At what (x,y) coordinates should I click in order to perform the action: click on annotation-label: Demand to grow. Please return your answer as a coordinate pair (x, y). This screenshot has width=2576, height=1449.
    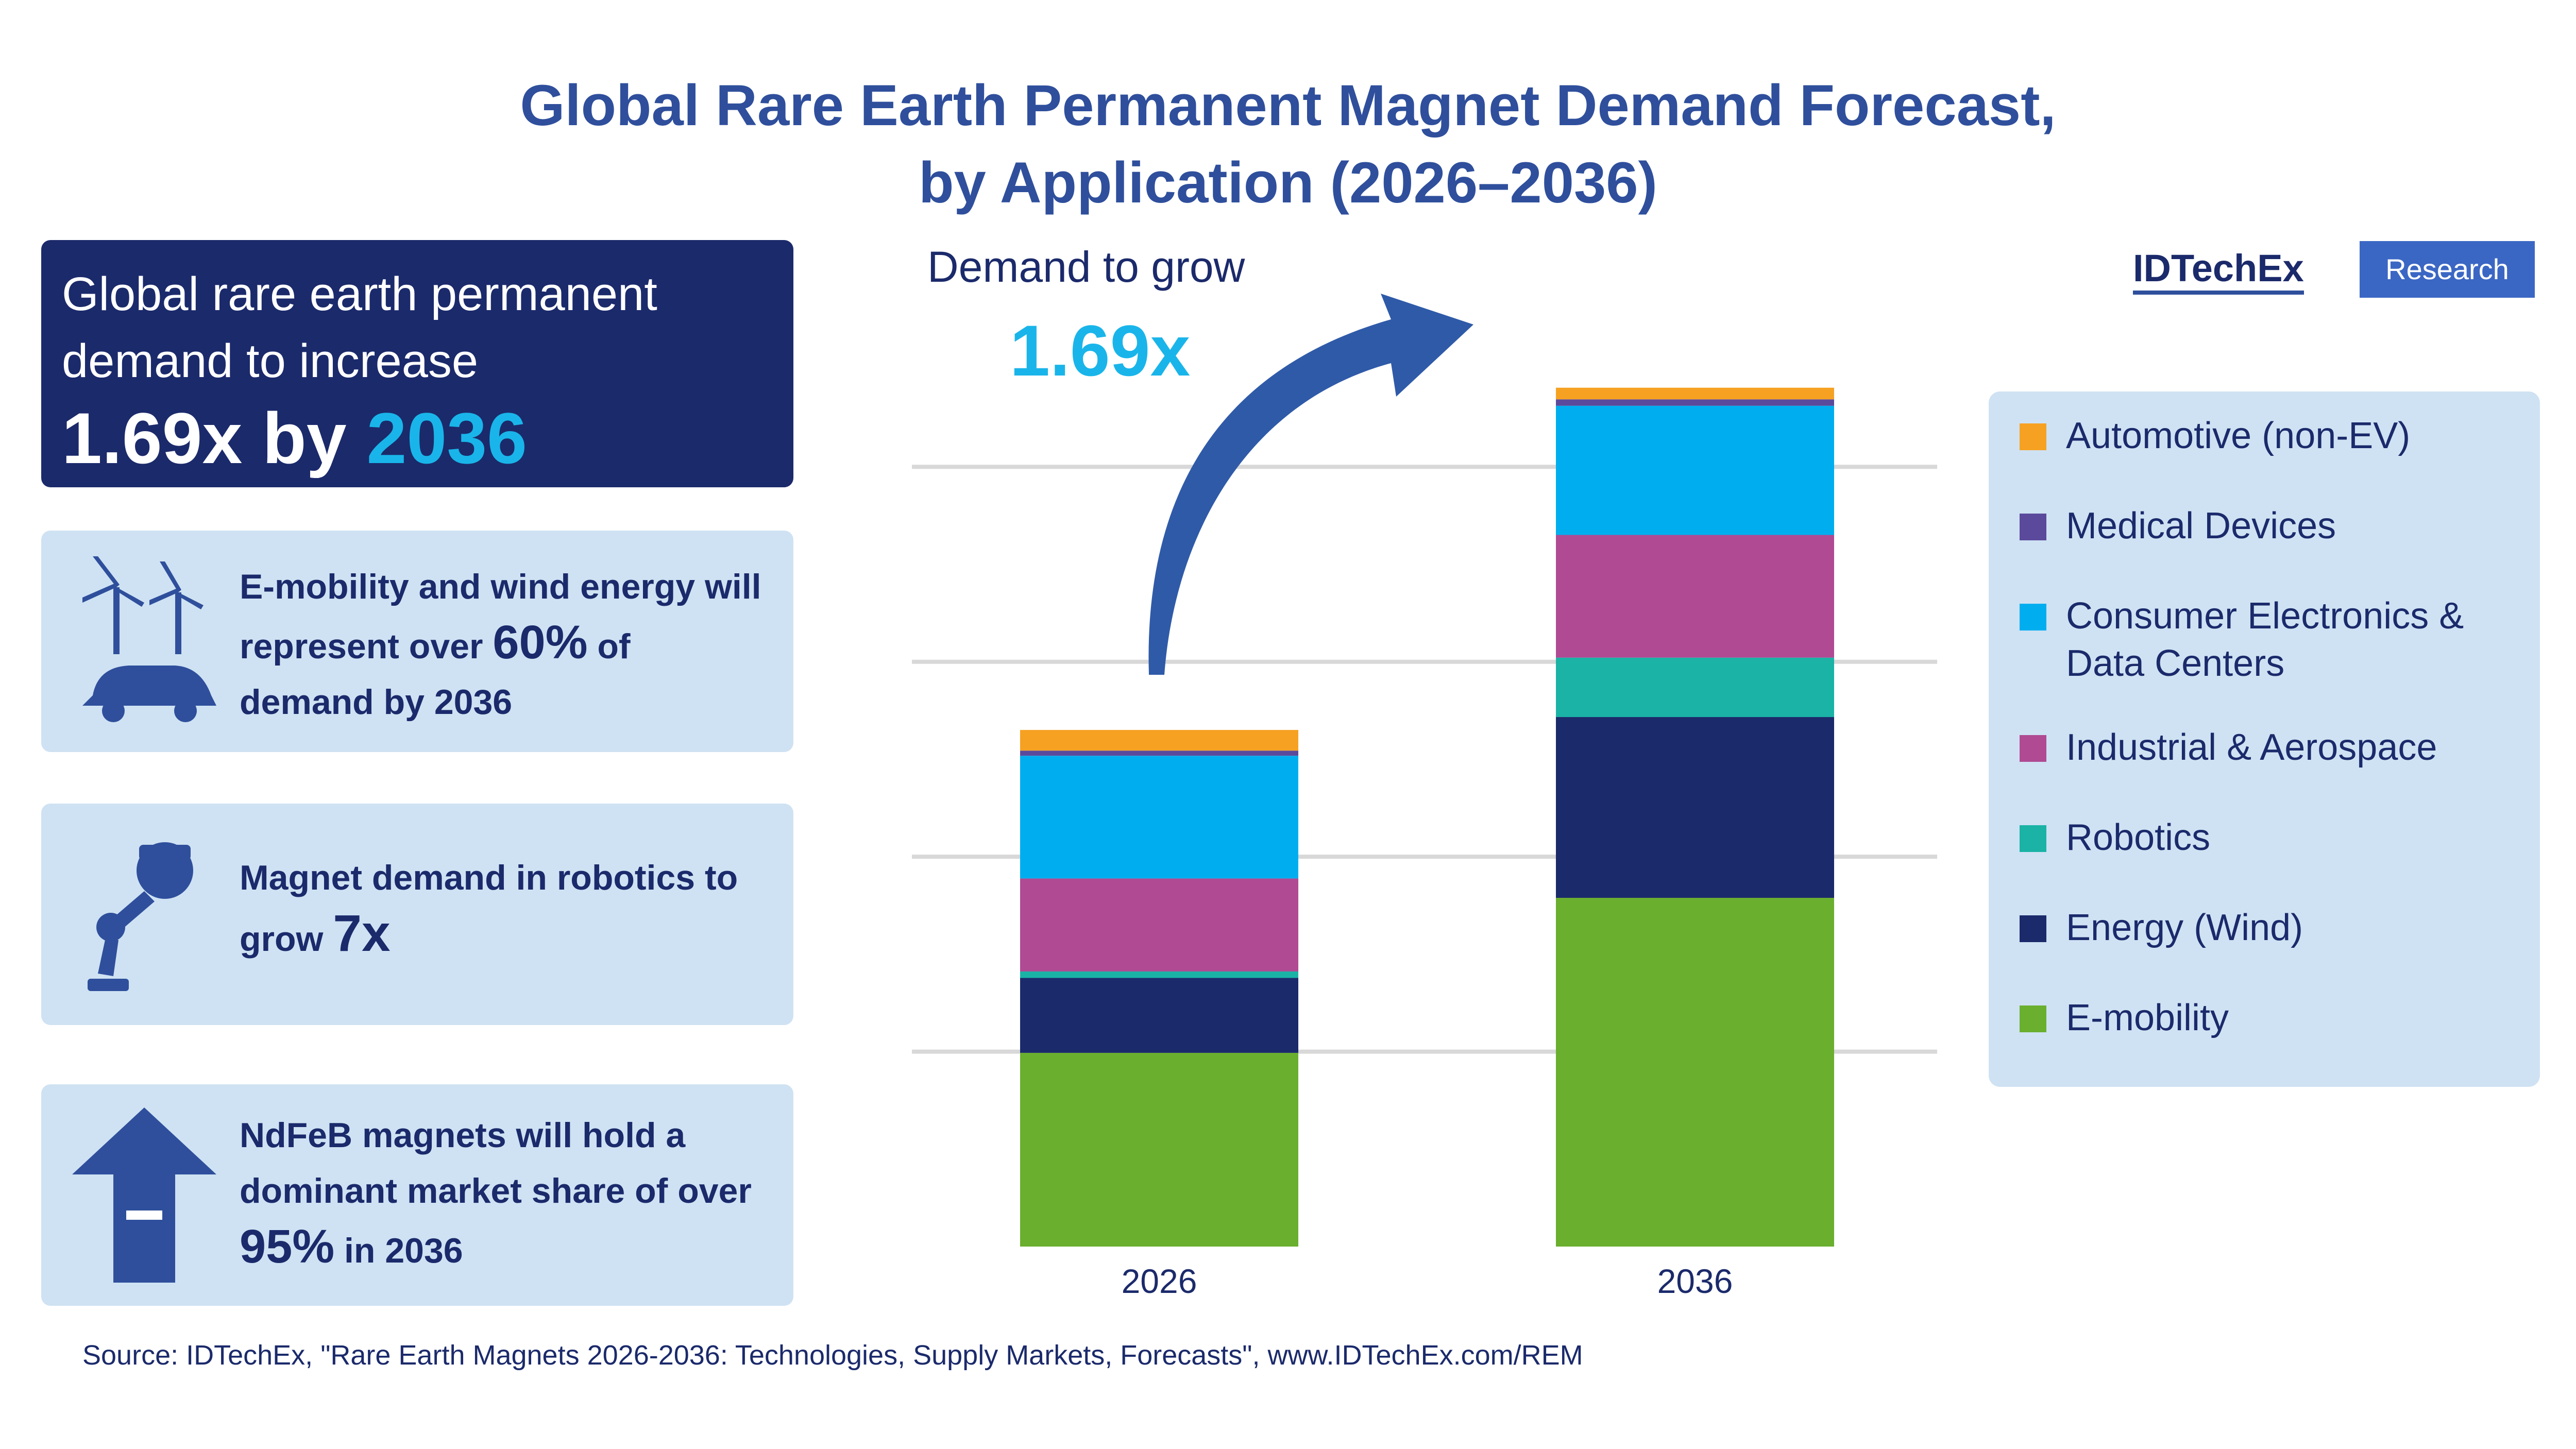
    Looking at the image, I should click on (1086, 267).